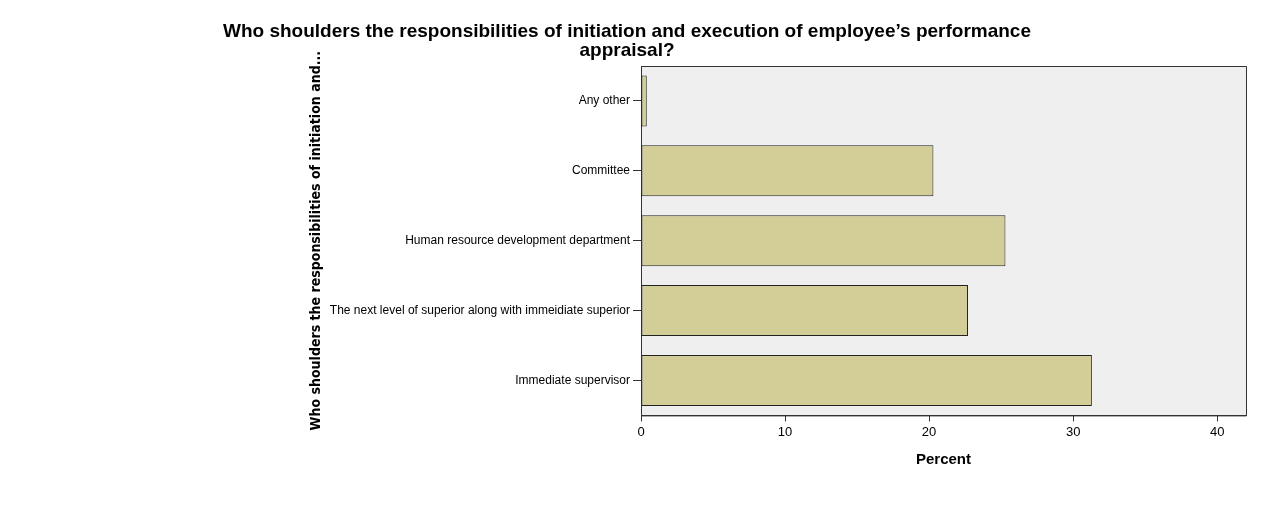 This screenshot has height=521, width=1285. I want to click on y-tick-label: Human resource development department, so click(518, 240).